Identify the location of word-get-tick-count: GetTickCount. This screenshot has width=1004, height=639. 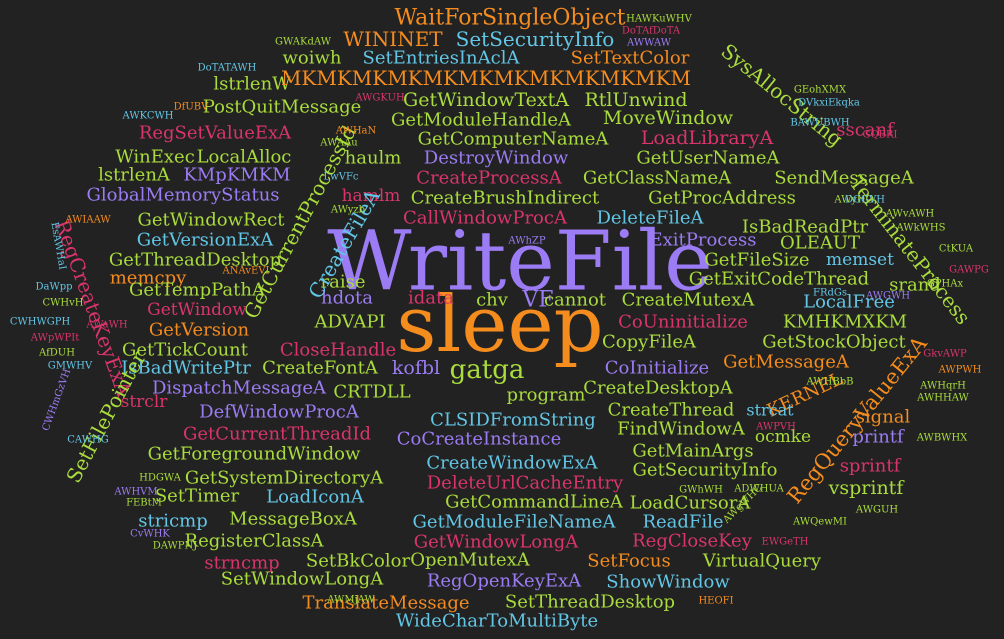
(185, 350).